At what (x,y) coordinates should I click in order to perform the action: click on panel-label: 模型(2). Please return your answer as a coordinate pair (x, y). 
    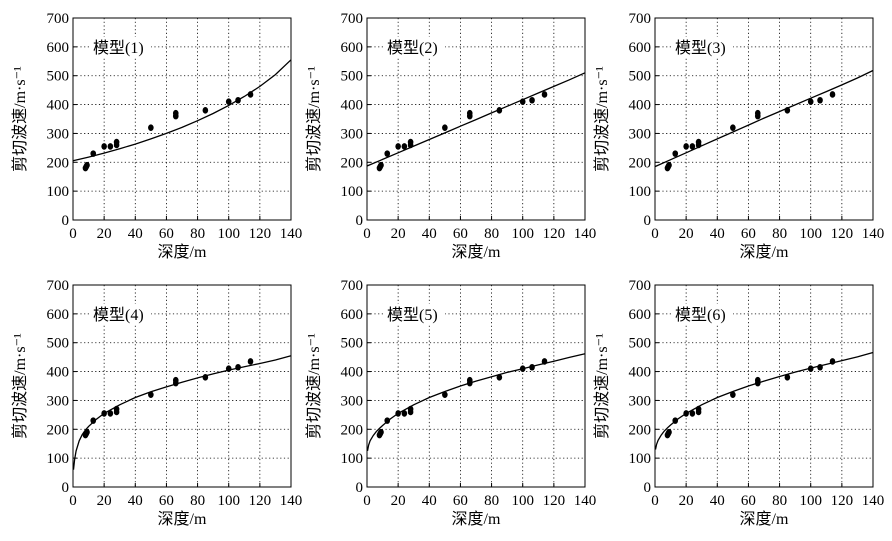
    Looking at the image, I should click on (412, 48).